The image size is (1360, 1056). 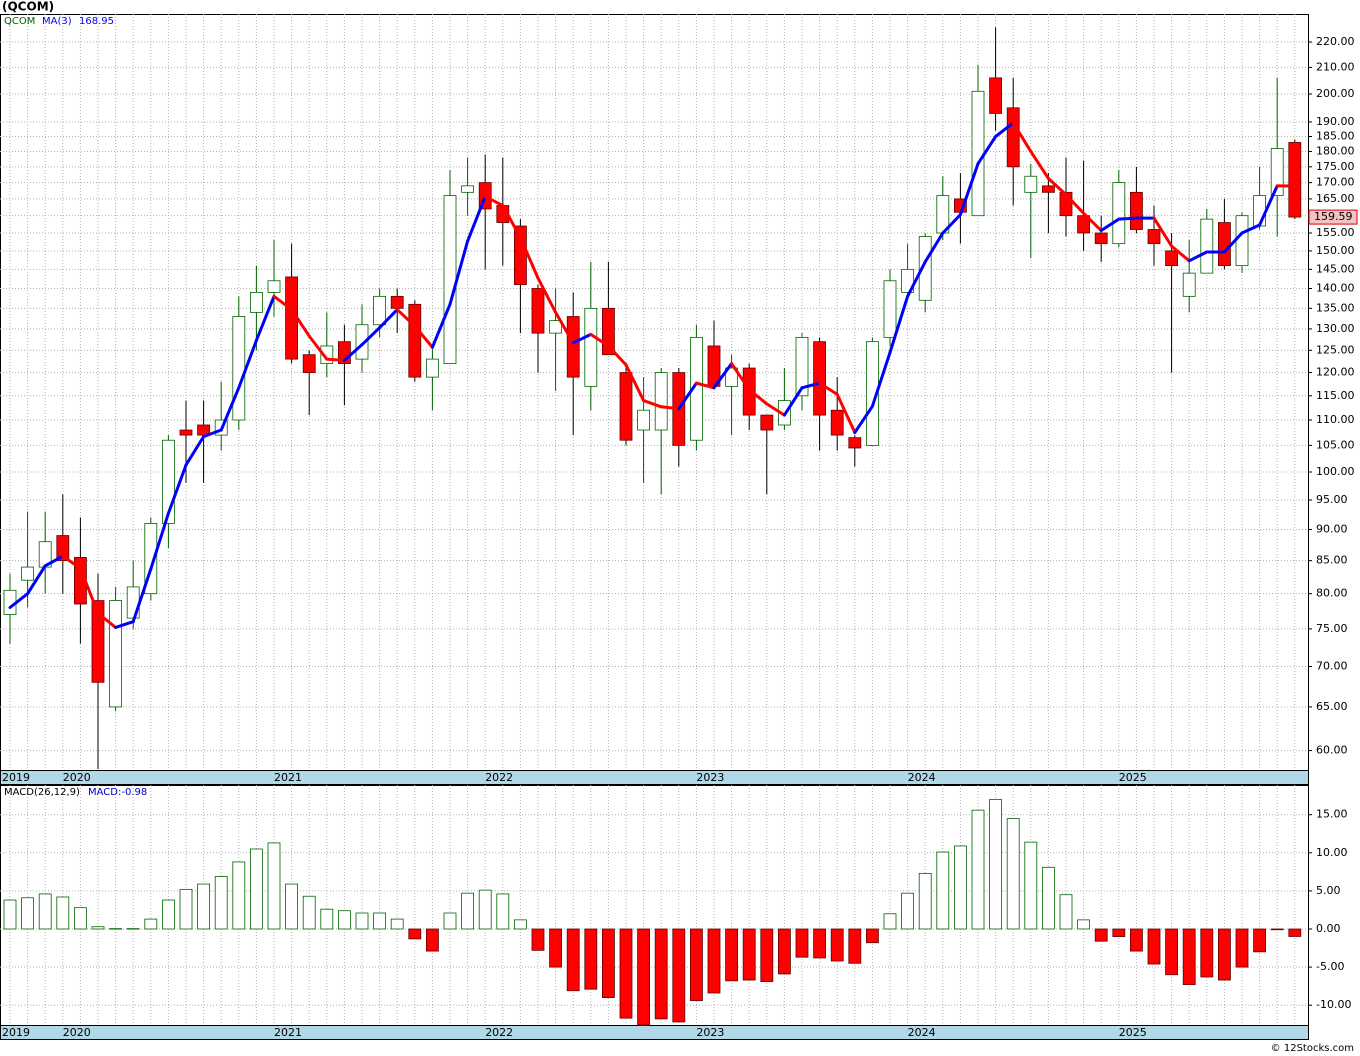 I want to click on y-tick-label: 70.00, so click(x=1332, y=666).